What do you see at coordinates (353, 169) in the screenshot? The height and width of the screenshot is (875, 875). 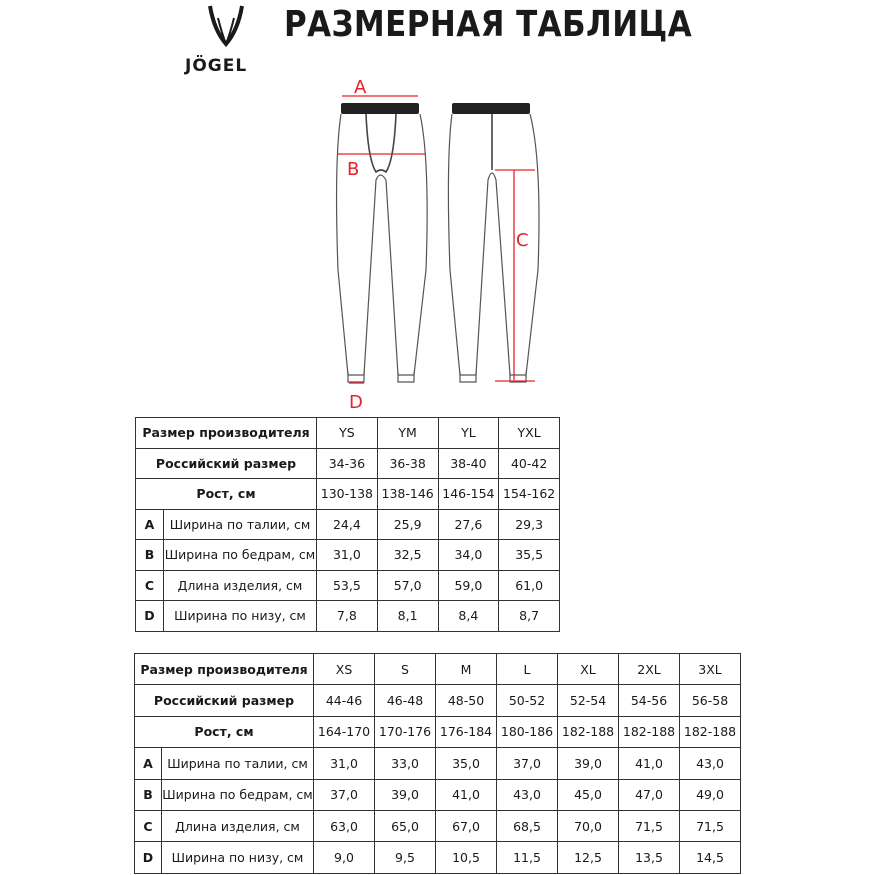 I see `label-b: B` at bounding box center [353, 169].